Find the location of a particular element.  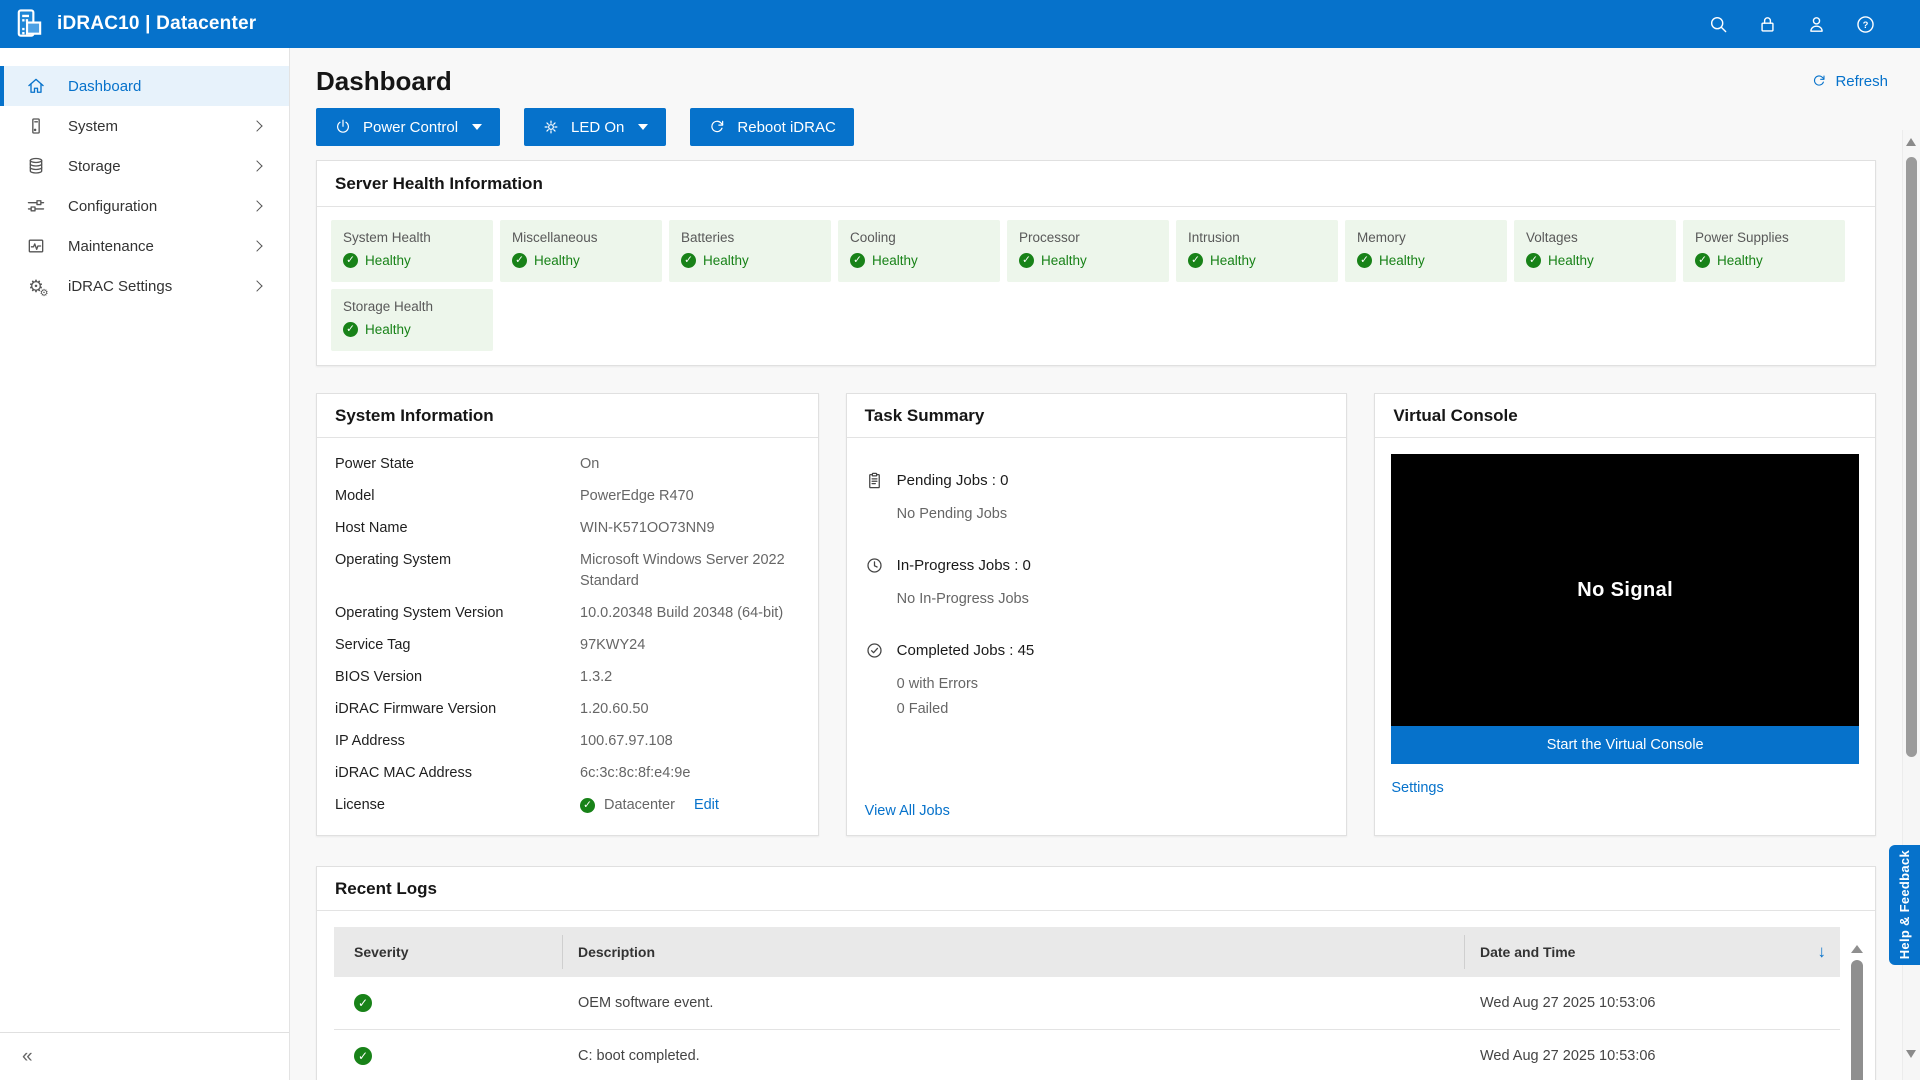

health-tile-processor: Processor Healthy is located at coordinates (1088, 251).